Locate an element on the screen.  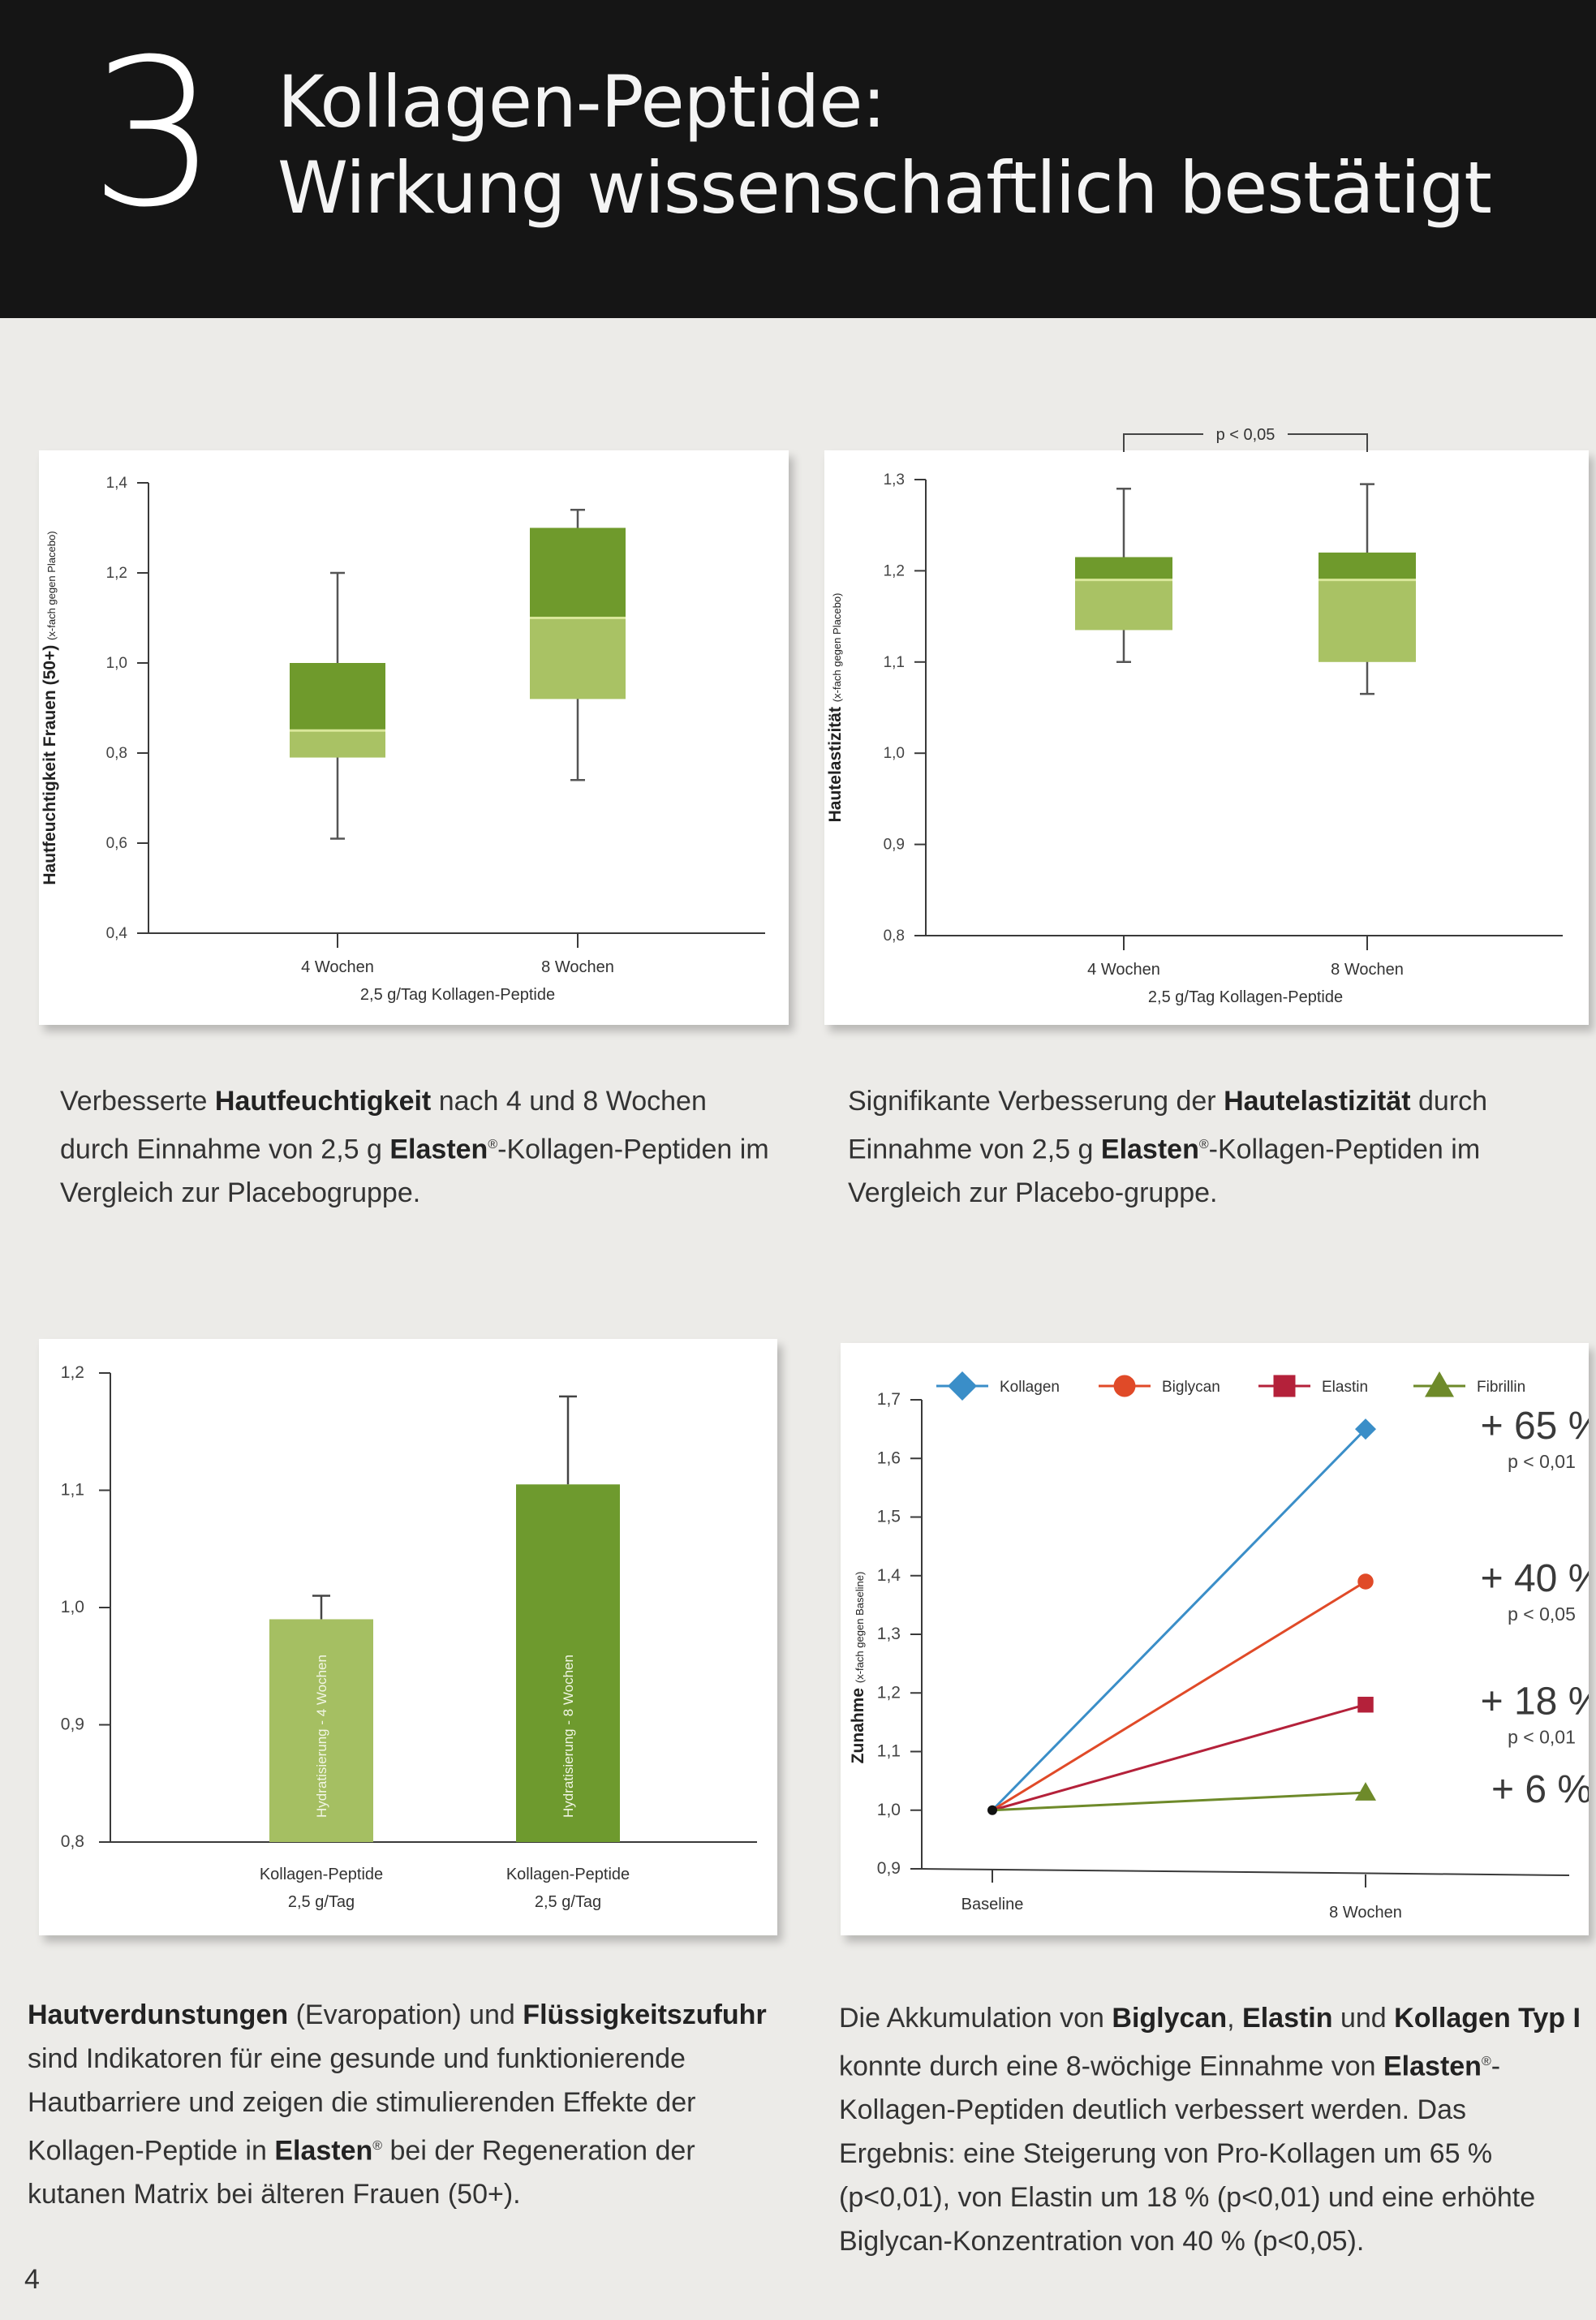
significance-bracket-left is located at coordinates (1163, 442).